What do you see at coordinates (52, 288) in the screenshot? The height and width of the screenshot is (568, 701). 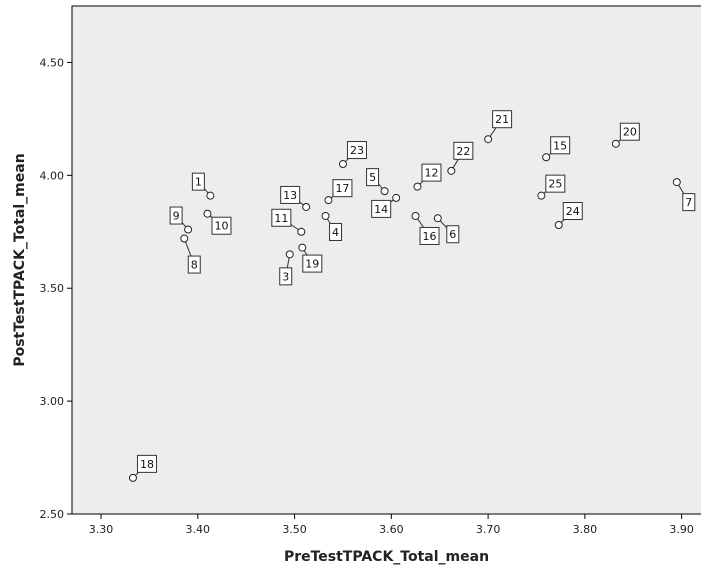 I see `y-tick-label: 3.50` at bounding box center [52, 288].